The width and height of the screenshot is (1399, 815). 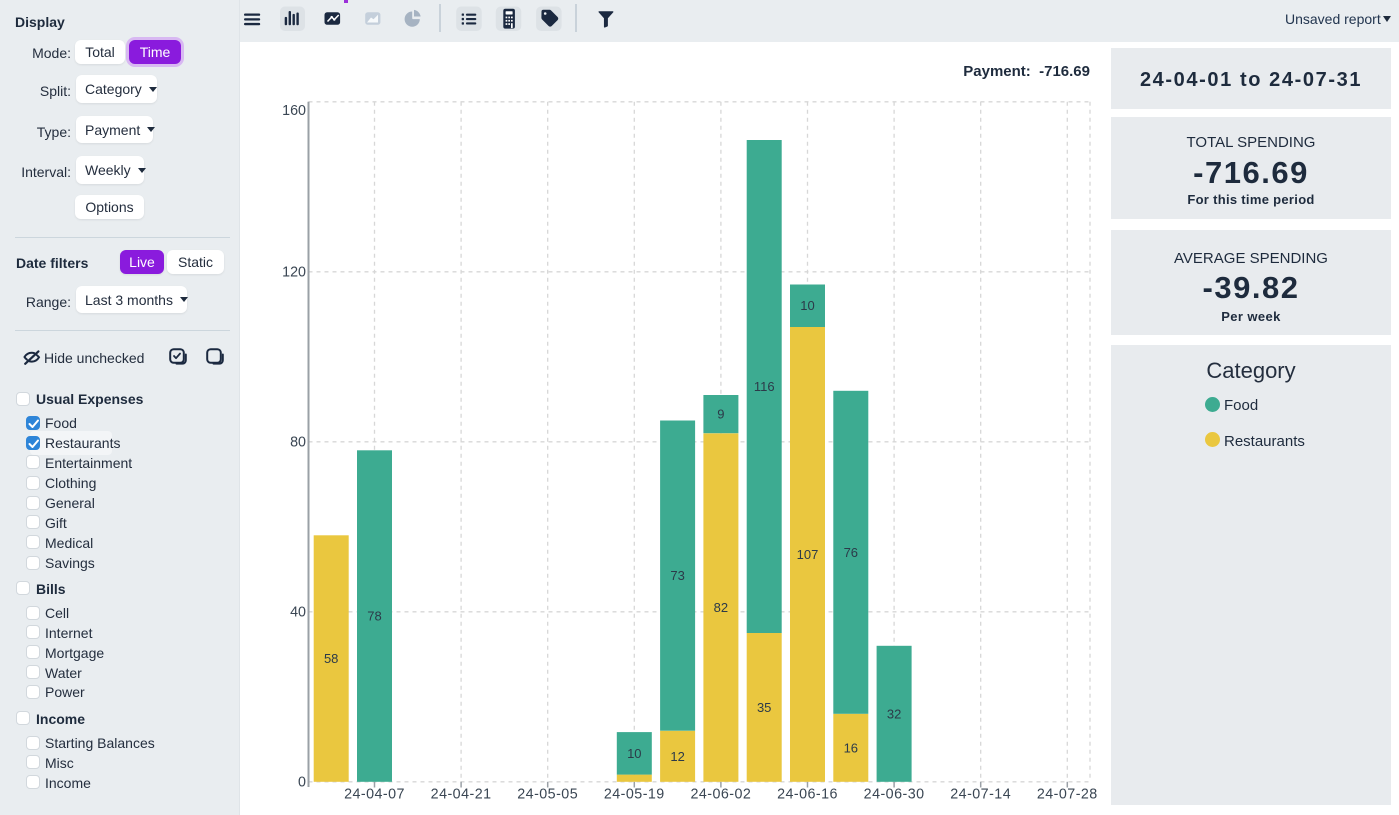 I want to click on svg-text: 40, so click(x=298, y=612).